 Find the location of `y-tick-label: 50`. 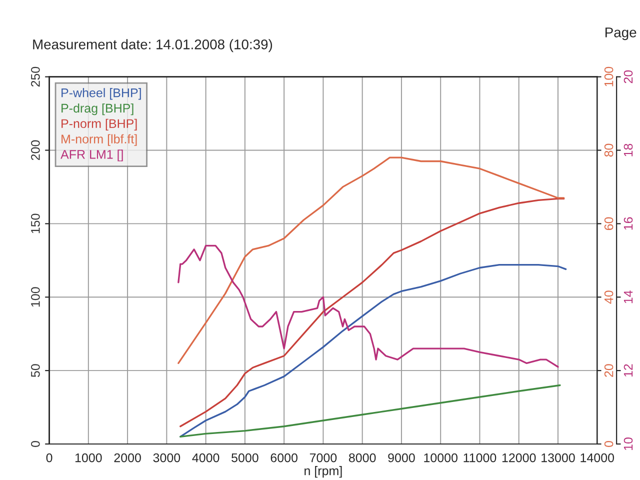

y-tick-label: 50 is located at coordinates (35, 371).